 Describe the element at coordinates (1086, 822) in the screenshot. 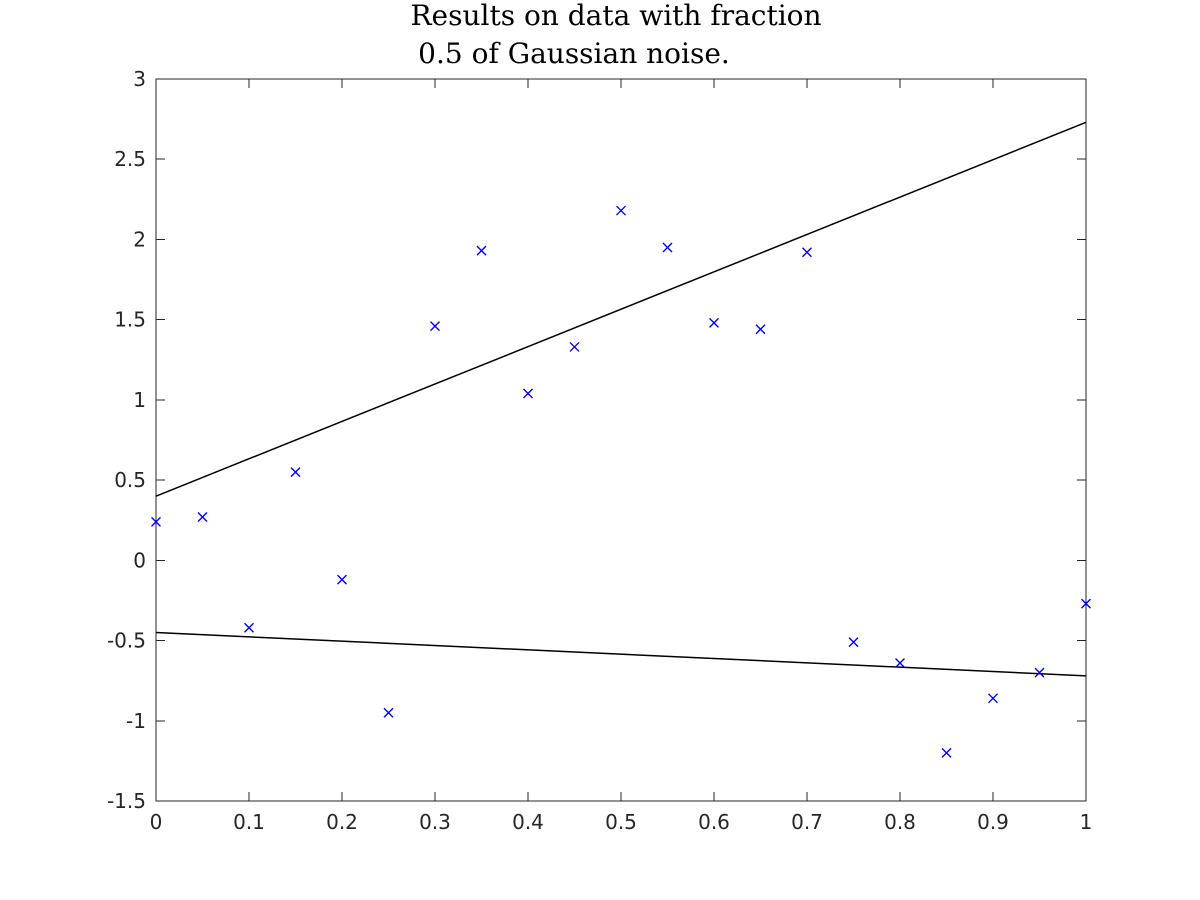

I see `x-tick-label: 1` at that location.